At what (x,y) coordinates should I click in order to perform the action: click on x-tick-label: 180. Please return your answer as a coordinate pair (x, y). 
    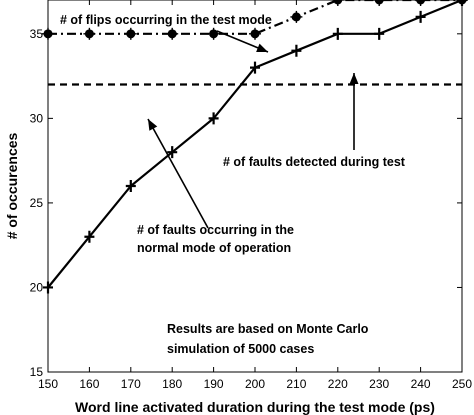
    Looking at the image, I should click on (172, 384).